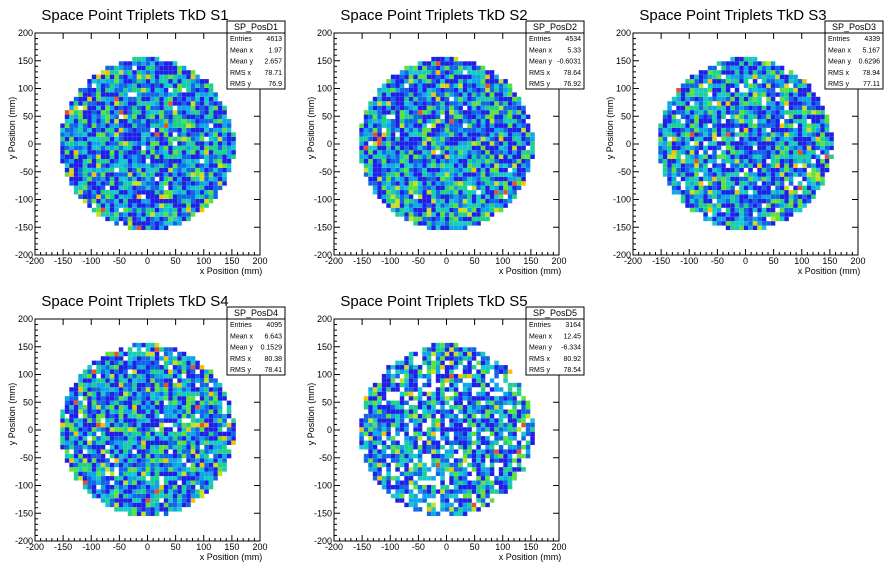 Image resolution: width=896 pixels, height=574 pixels. I want to click on x-tick-label: -150, so click(362, 261).